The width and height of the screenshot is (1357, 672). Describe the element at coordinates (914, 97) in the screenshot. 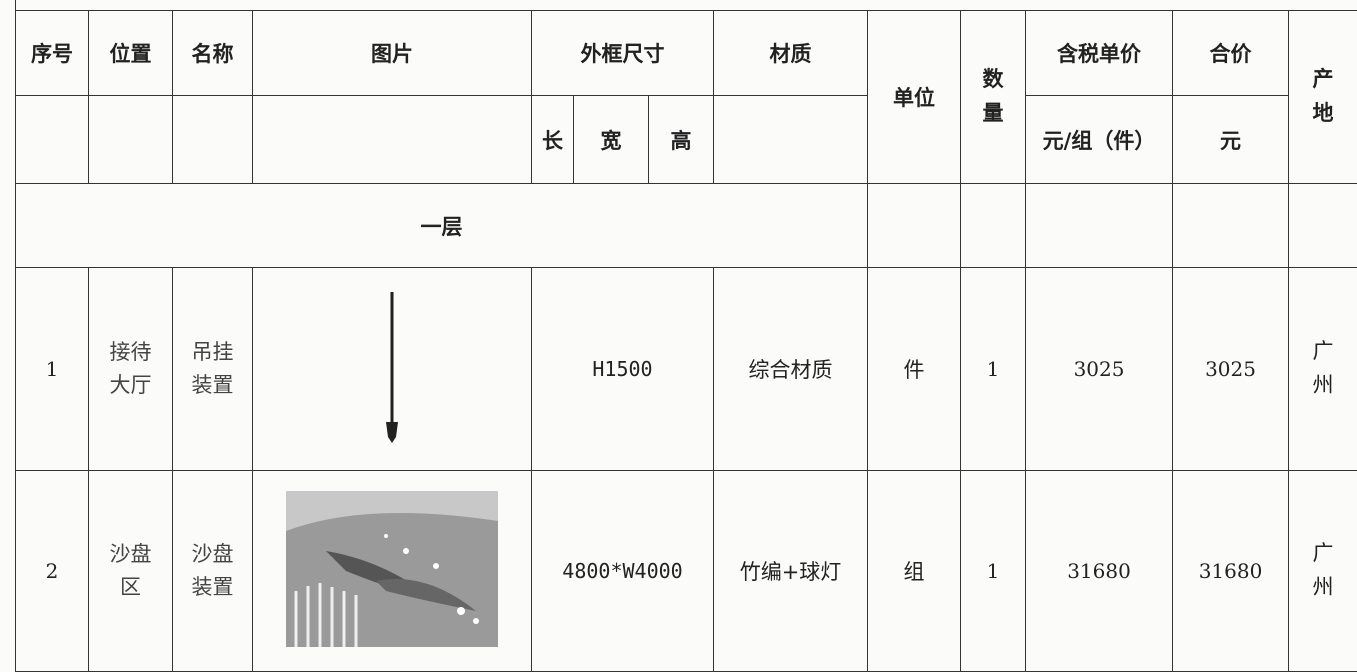

I see `header-cell: 单位` at that location.